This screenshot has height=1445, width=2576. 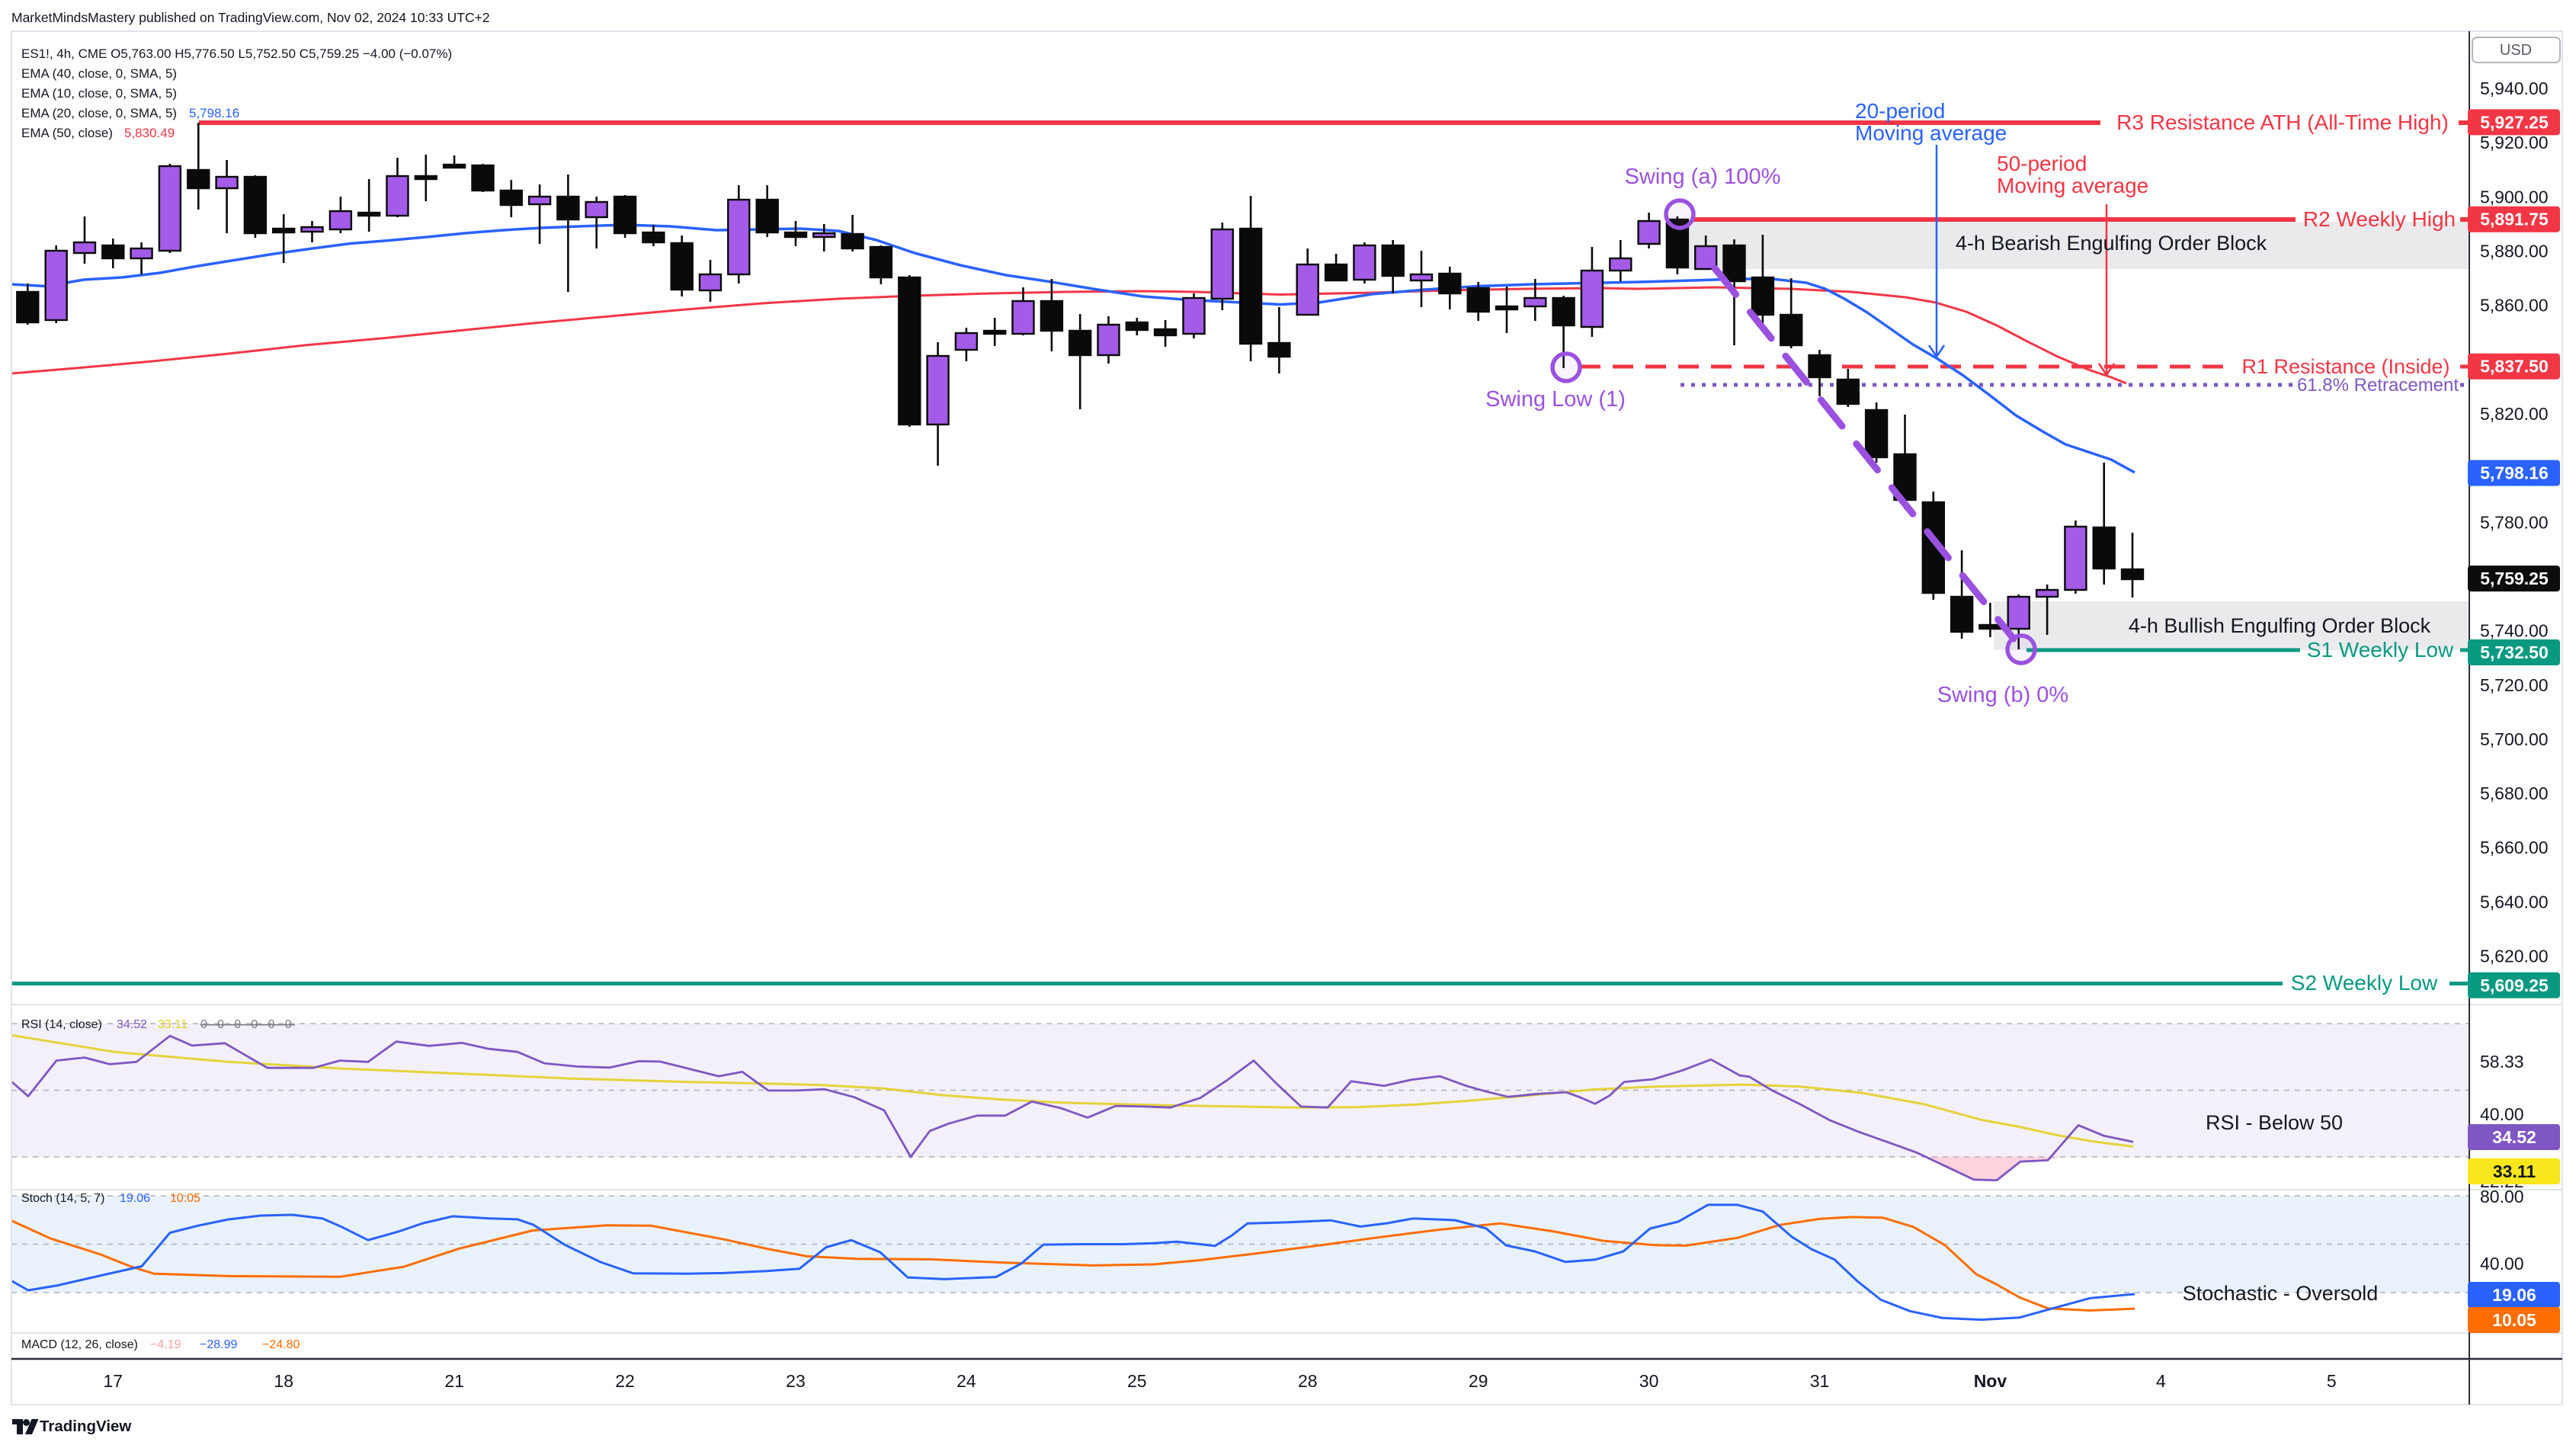 What do you see at coordinates (1478, 1381) in the screenshot?
I see `svg-text: 29` at bounding box center [1478, 1381].